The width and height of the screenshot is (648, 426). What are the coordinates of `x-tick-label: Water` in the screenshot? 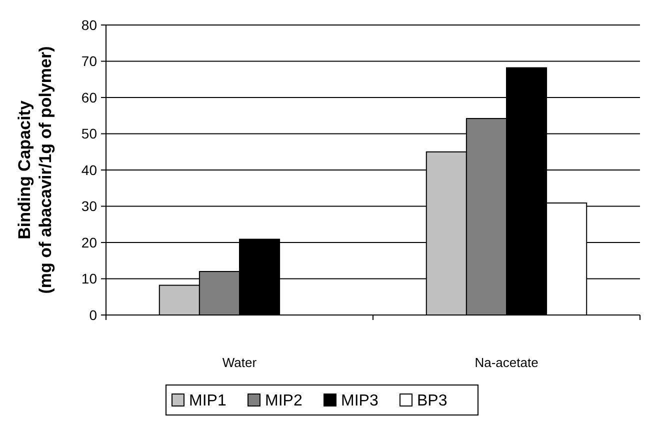 It's located at (240, 362).